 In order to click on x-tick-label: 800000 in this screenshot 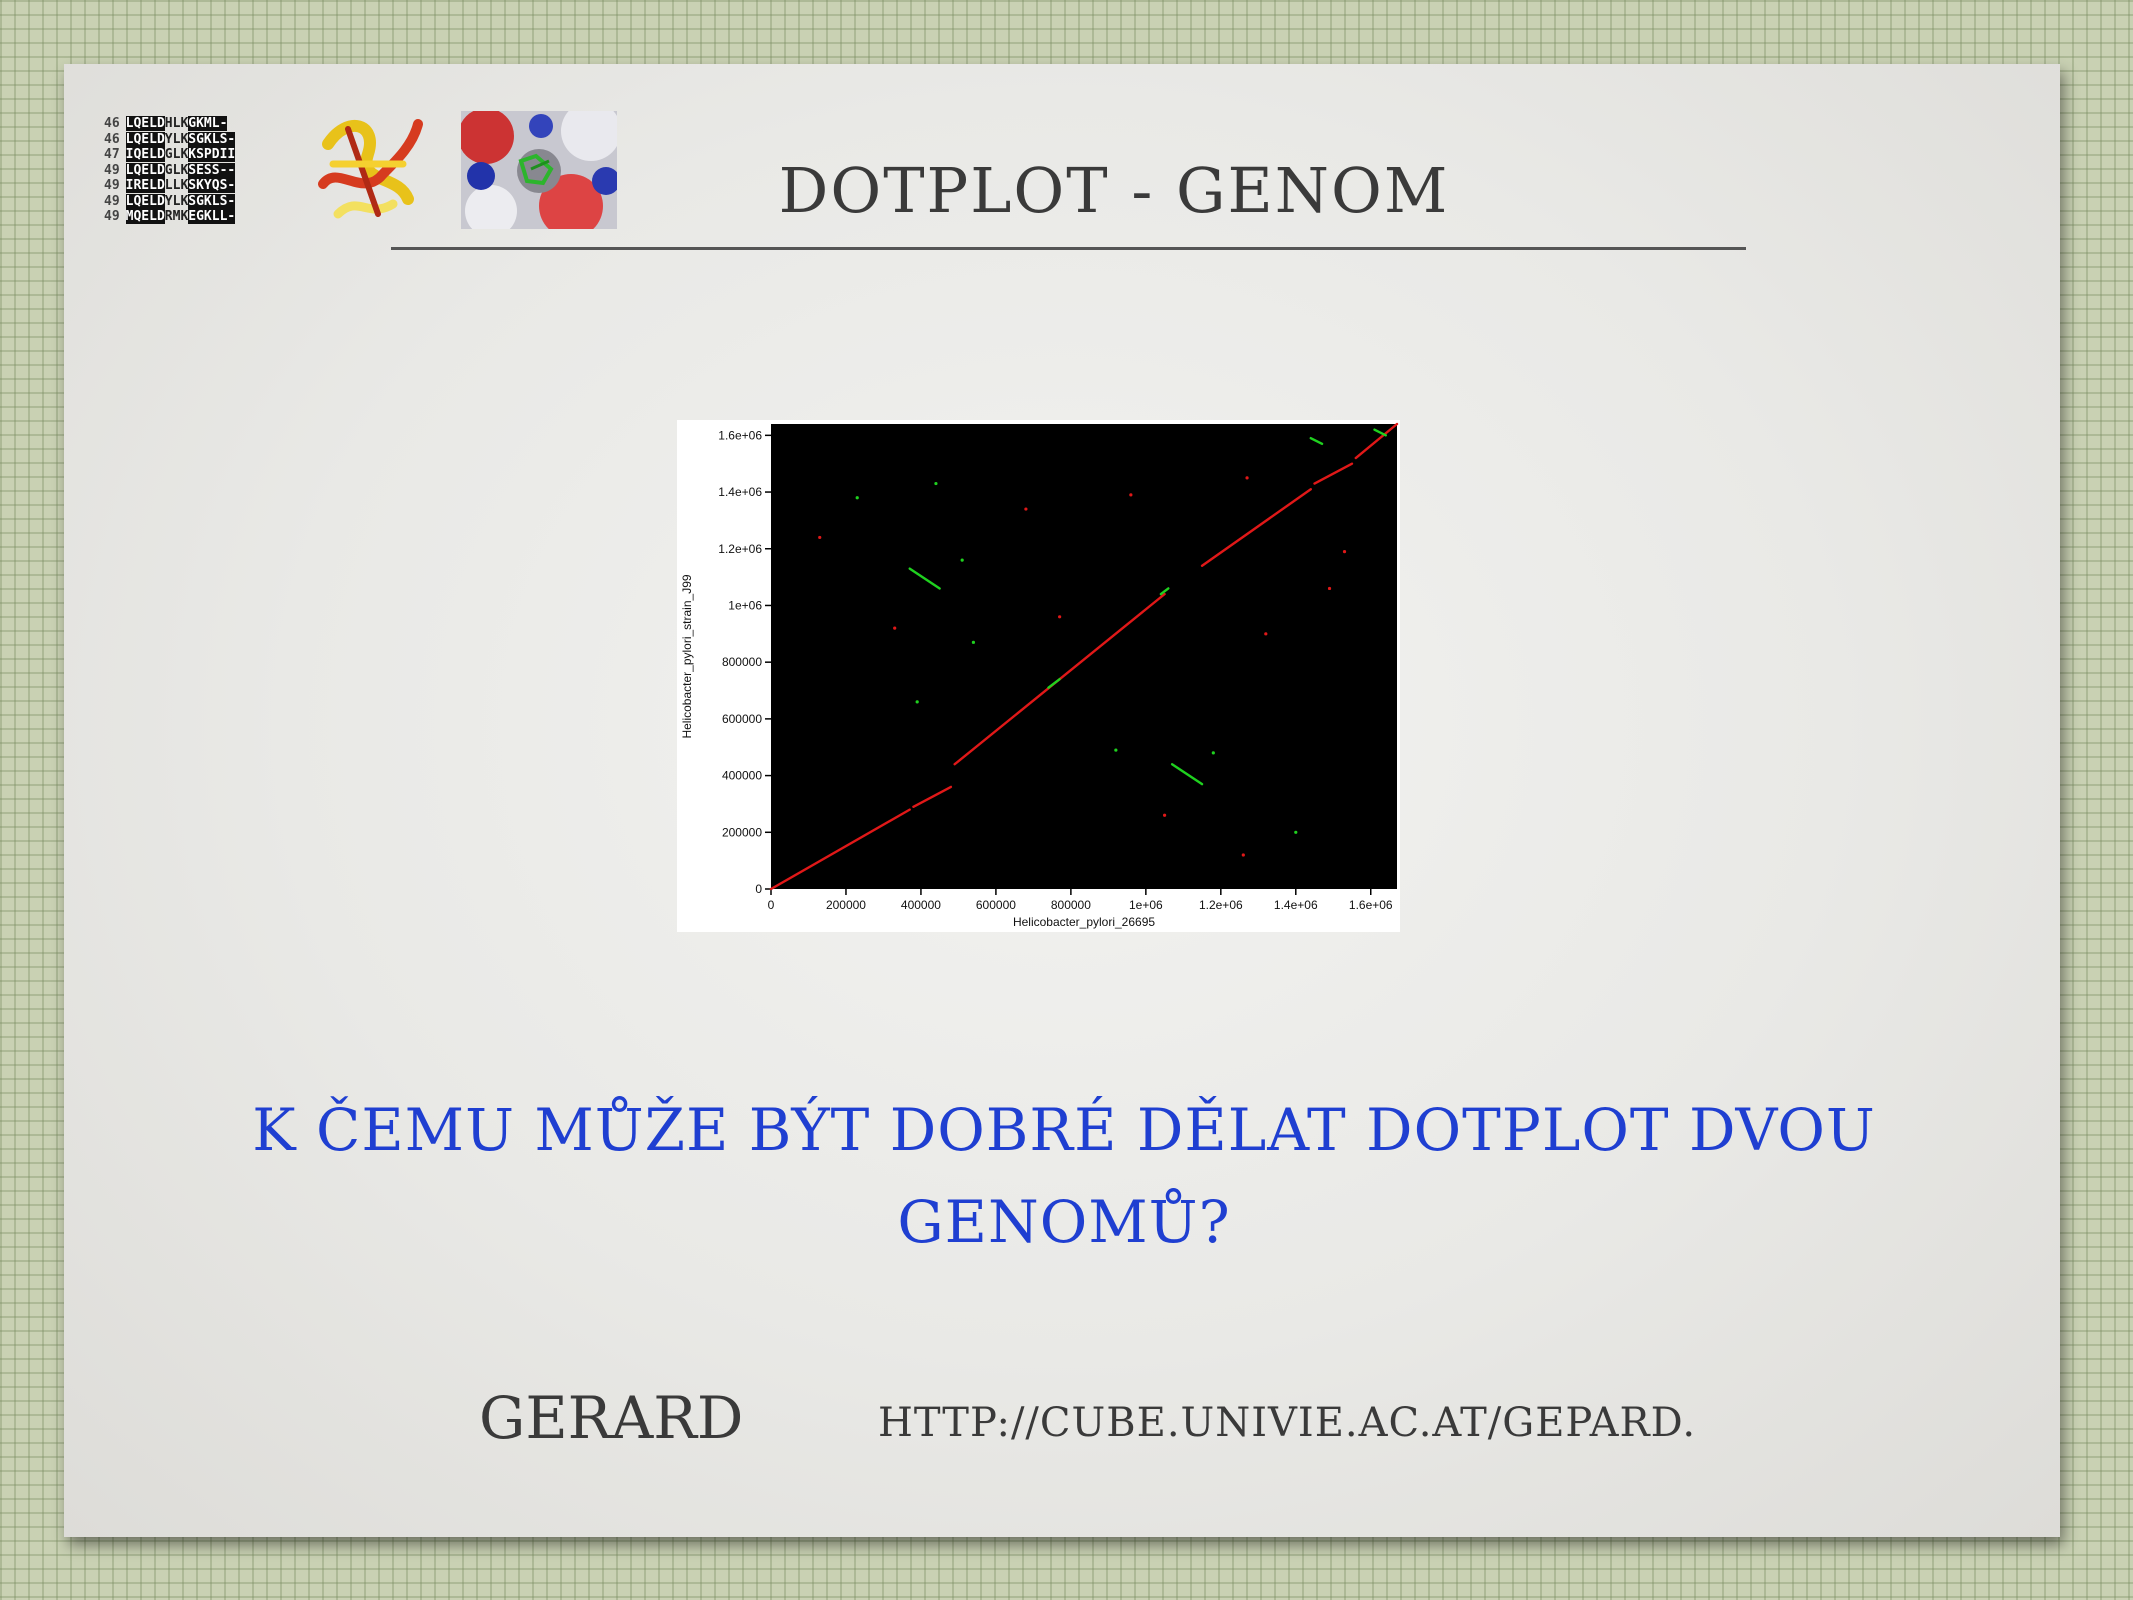, I will do `click(1071, 905)`.